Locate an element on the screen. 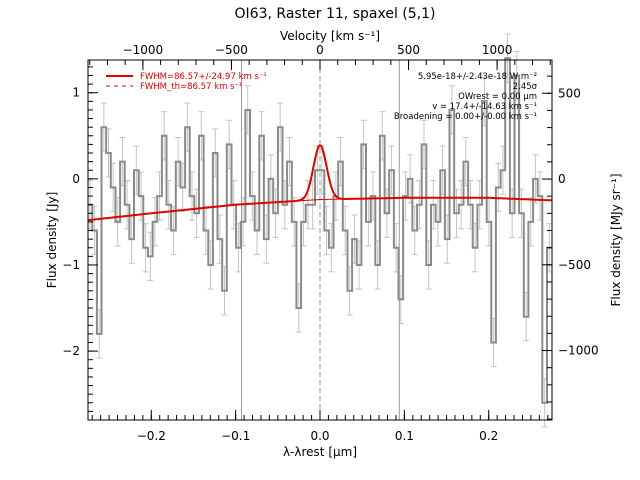 The image size is (640, 480). x-tick-label: −0.1 is located at coordinates (235, 436).